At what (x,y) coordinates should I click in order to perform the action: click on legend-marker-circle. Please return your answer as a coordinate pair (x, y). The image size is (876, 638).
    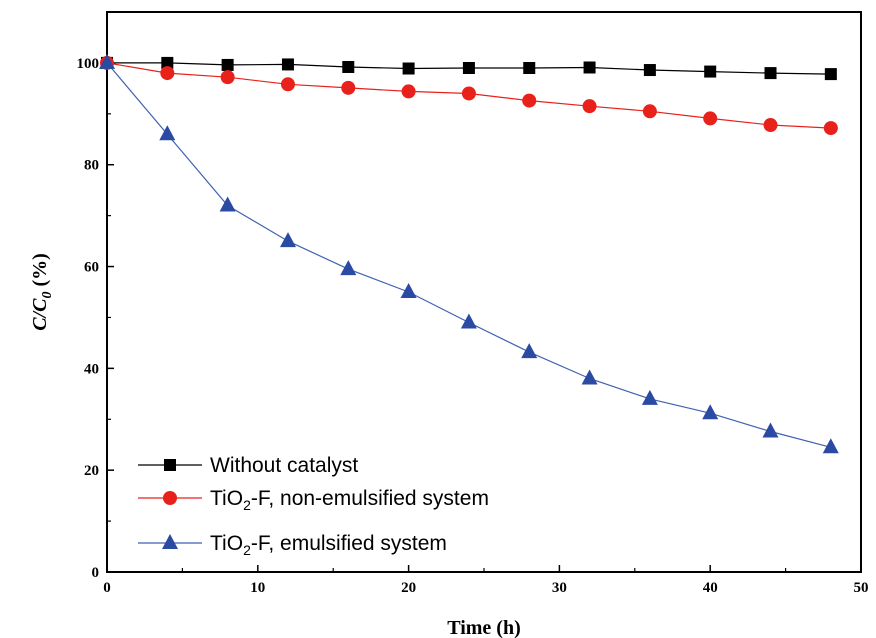
    Looking at the image, I should click on (170, 498).